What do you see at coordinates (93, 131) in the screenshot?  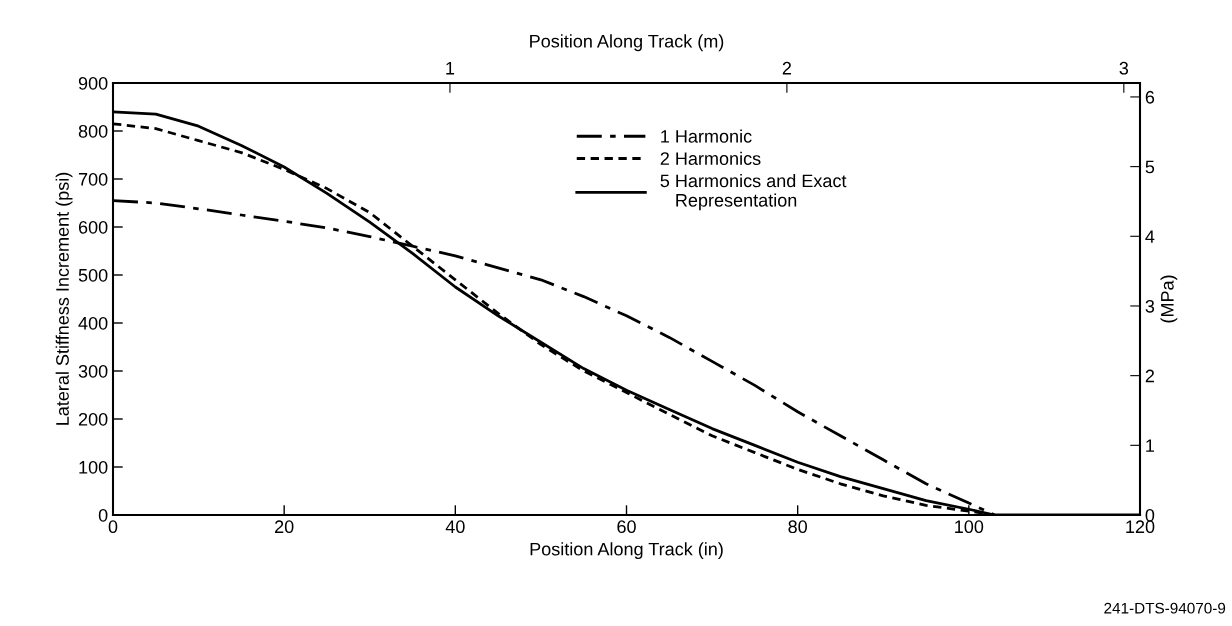 I see `y-tick-label: 800` at bounding box center [93, 131].